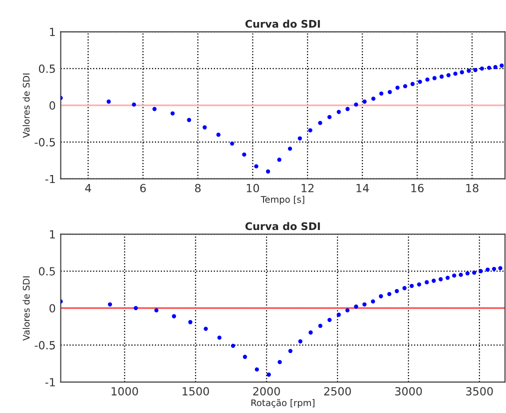 The height and width of the screenshot is (413, 506). Describe the element at coordinates (143, 188) in the screenshot. I see `x-tick-label: 6` at that location.